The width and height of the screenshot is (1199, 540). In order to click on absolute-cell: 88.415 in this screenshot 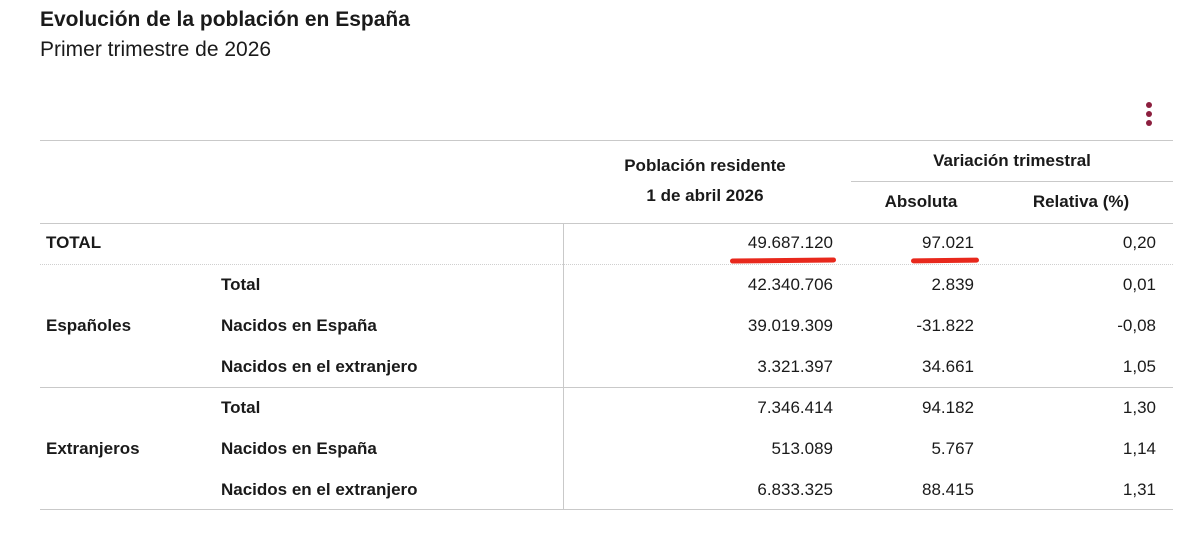, I will do `click(948, 489)`.